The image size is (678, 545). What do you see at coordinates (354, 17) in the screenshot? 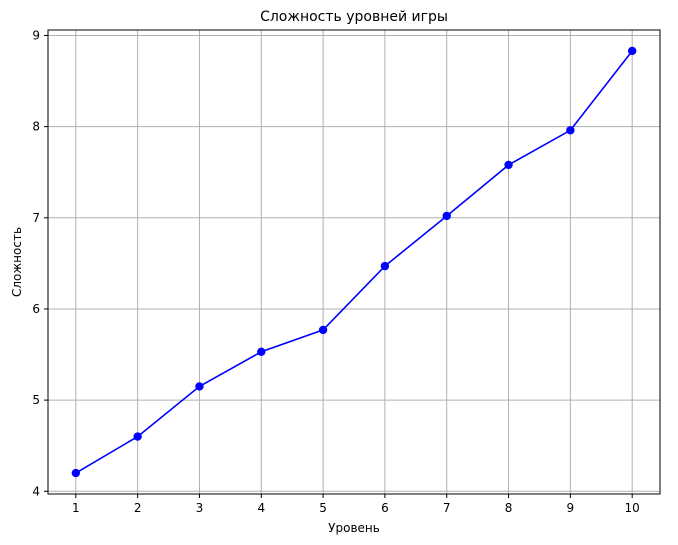
I see `chart-title: Сложность уровней игры` at bounding box center [354, 17].